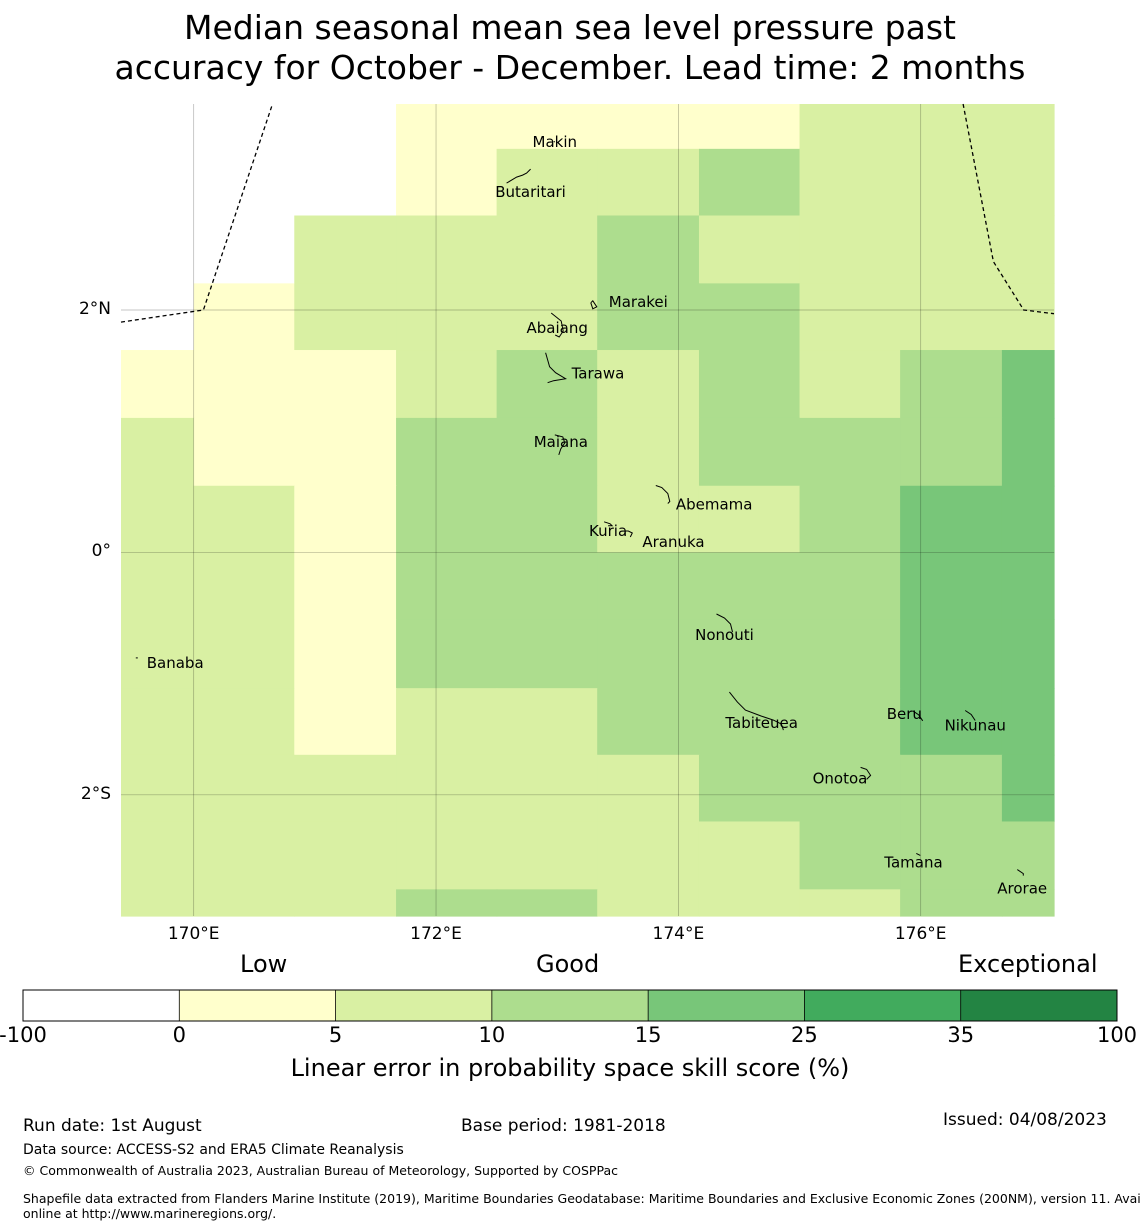  Describe the element at coordinates (436, 934) in the screenshot. I see `lon-tick-label: 172°E` at that location.